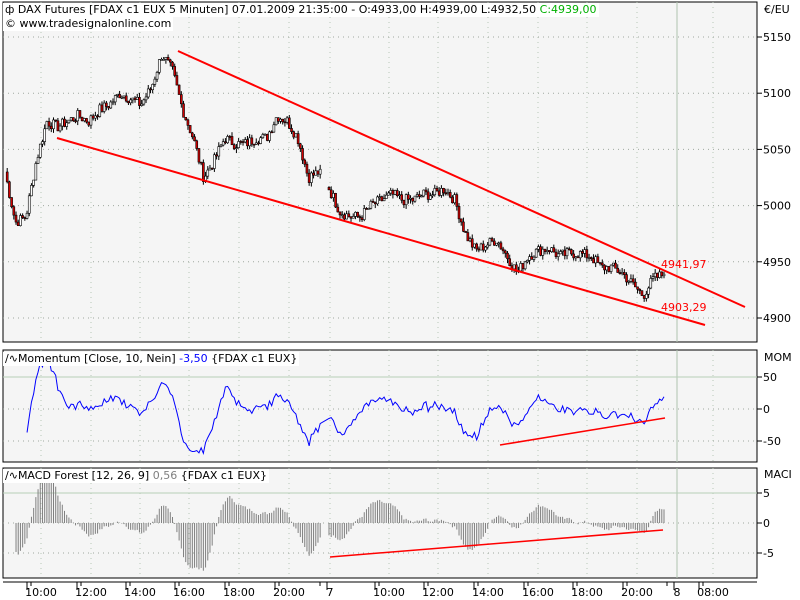 The image size is (800, 600). I want to click on y-tick-label: -5, so click(768, 553).